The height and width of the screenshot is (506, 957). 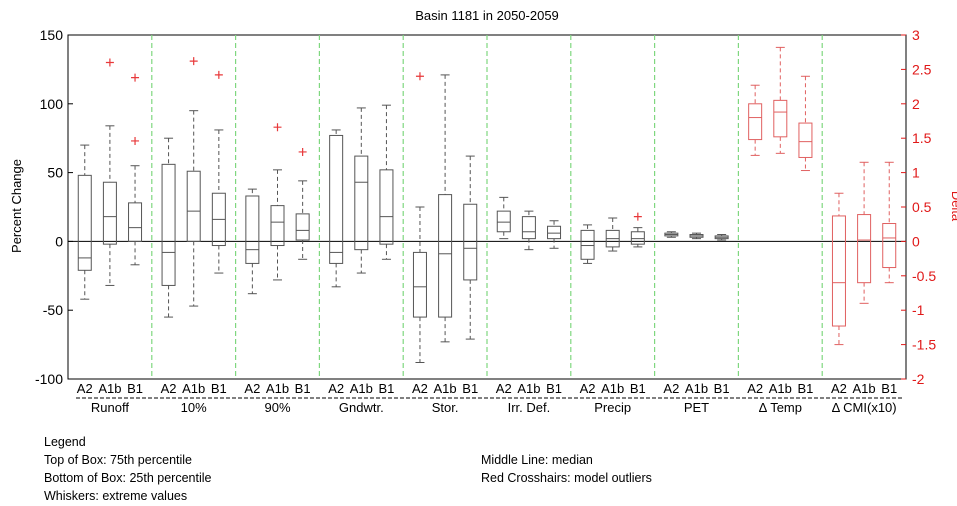 I want to click on y-tick-label-right: -0.5, so click(x=924, y=276).